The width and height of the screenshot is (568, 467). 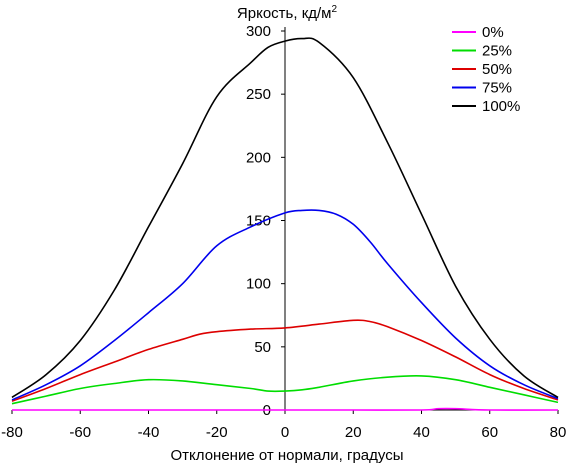 I want to click on x-tick-label: 0, so click(x=285, y=432).